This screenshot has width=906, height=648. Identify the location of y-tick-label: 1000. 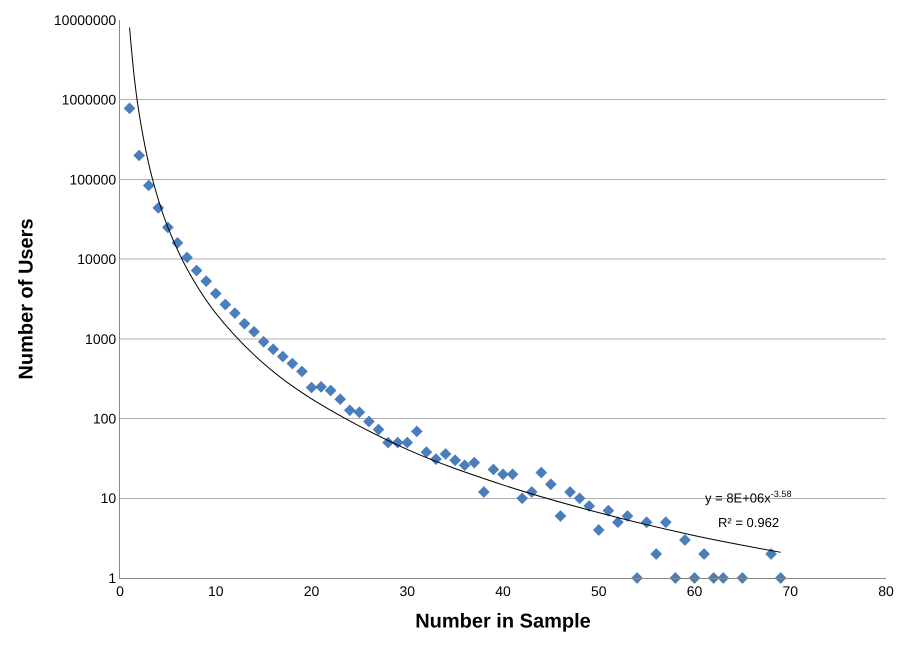
(100, 338).